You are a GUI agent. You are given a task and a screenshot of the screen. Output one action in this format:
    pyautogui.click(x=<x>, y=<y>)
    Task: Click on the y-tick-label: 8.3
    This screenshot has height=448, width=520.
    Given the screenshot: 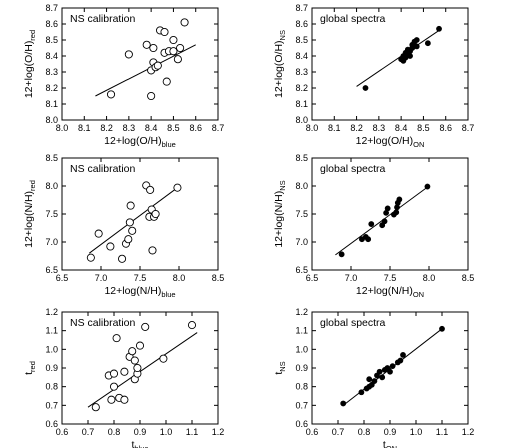 What is the action you would take?
    pyautogui.click(x=301, y=72)
    